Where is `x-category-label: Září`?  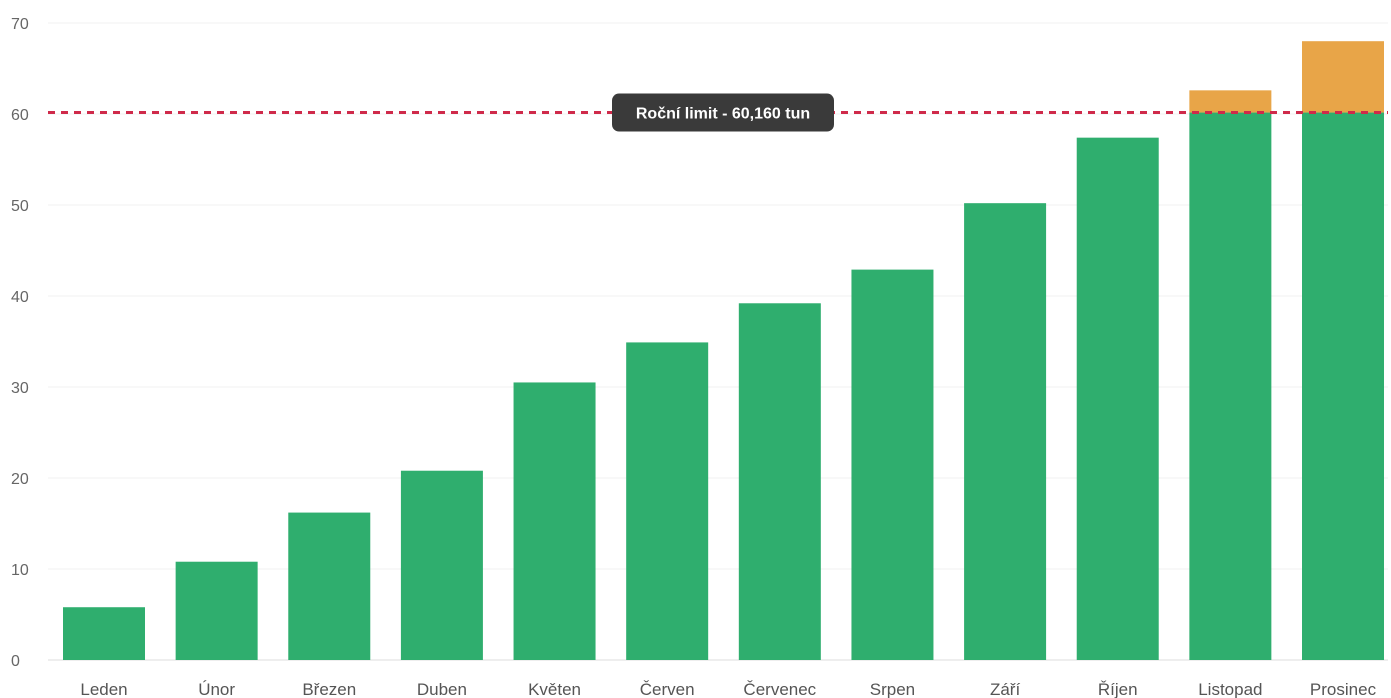
x-category-label: Září is located at coordinates (1005, 689).